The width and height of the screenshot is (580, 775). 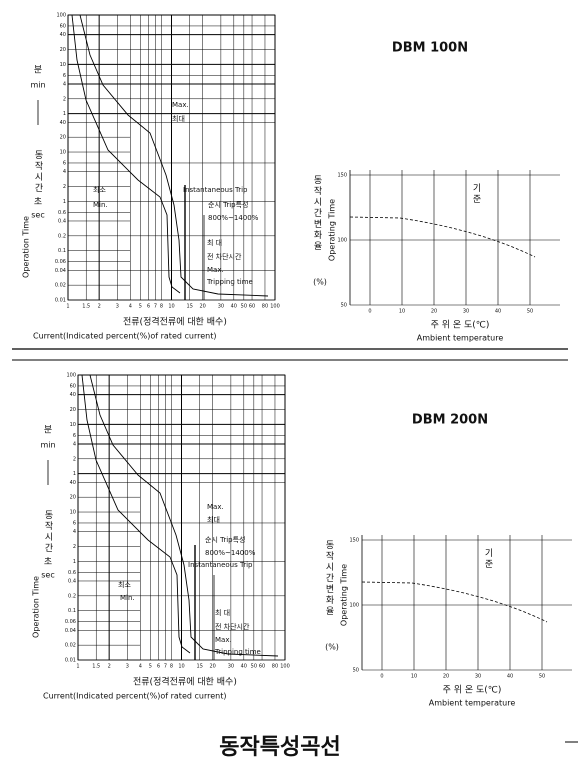 What do you see at coordinates (228, 204) in the screenshot?
I see `annotation: 순시 Trip특성` at bounding box center [228, 204].